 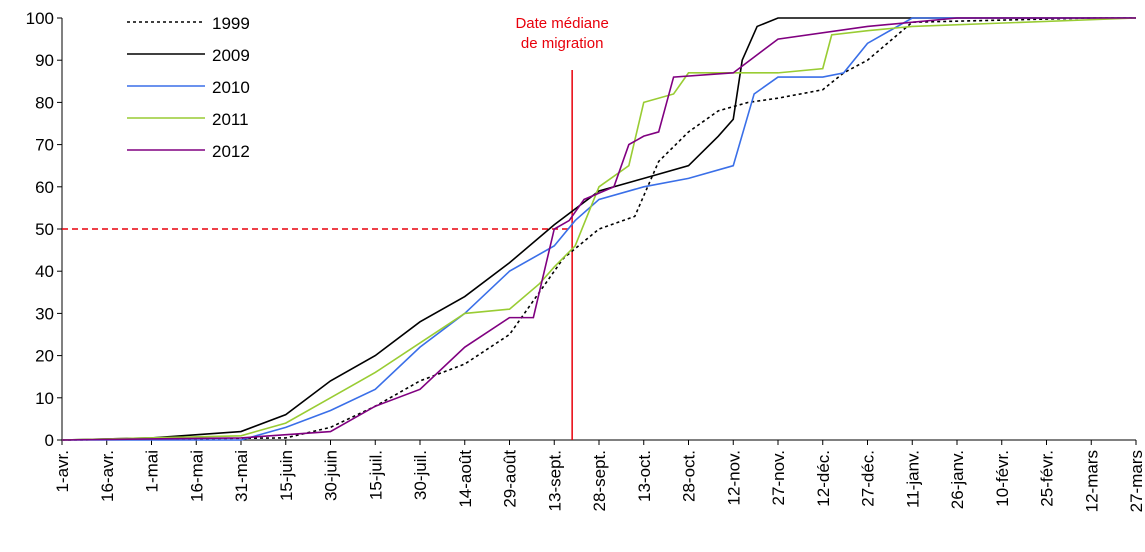 What do you see at coordinates (733, 477) in the screenshot?
I see `x-tick-label: 12-nov.` at bounding box center [733, 477].